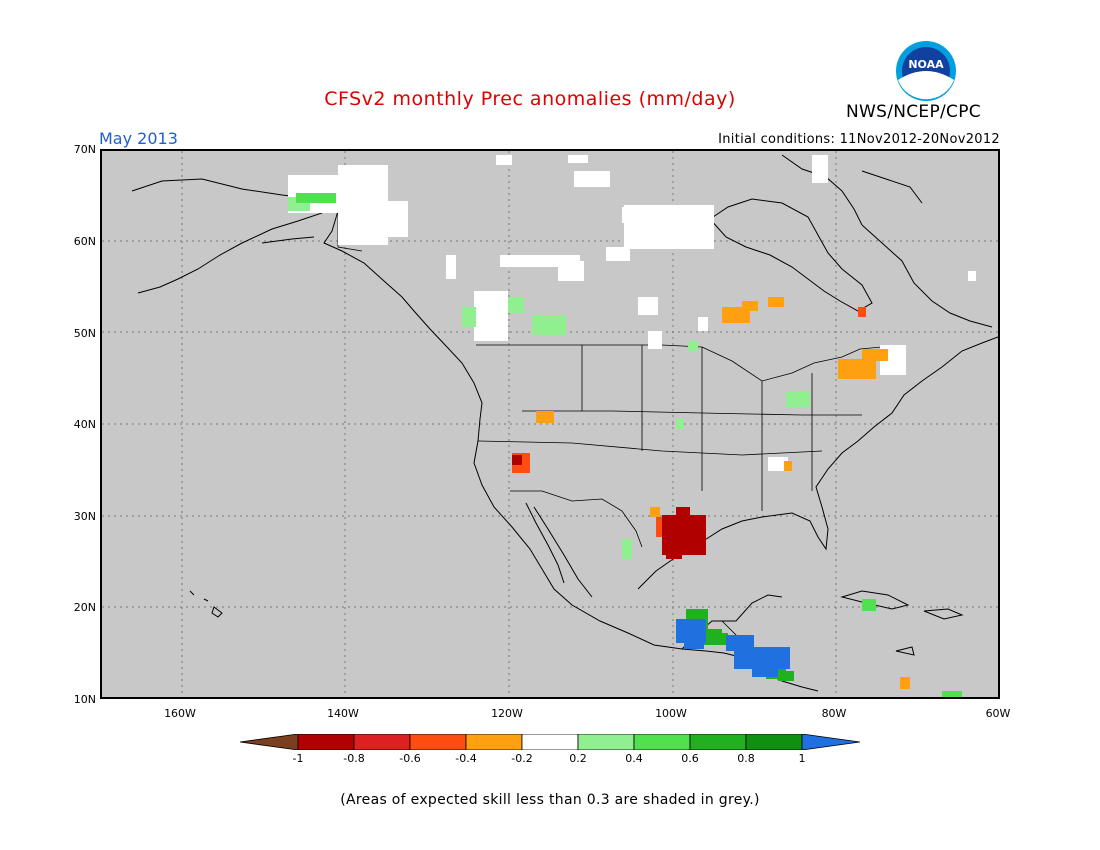  What do you see at coordinates (530, 99) in the screenshot?
I see `map-title: CFSv2 monthly Prec anomalies (mm/day)` at bounding box center [530, 99].